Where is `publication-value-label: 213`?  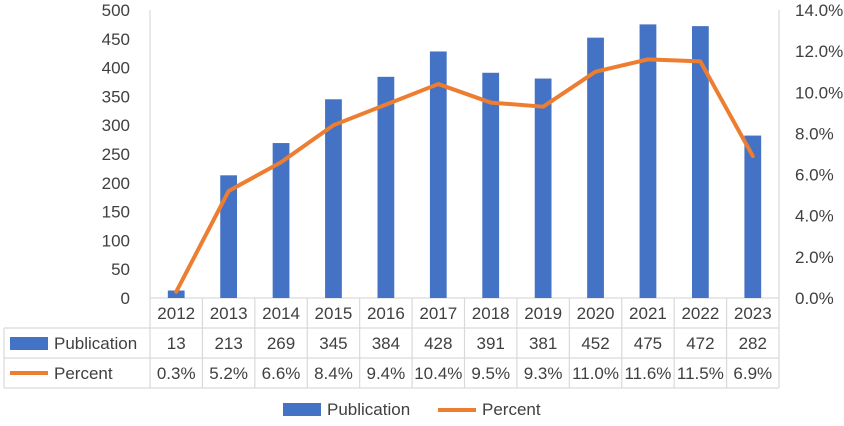
publication-value-label: 213 is located at coordinates (228, 343).